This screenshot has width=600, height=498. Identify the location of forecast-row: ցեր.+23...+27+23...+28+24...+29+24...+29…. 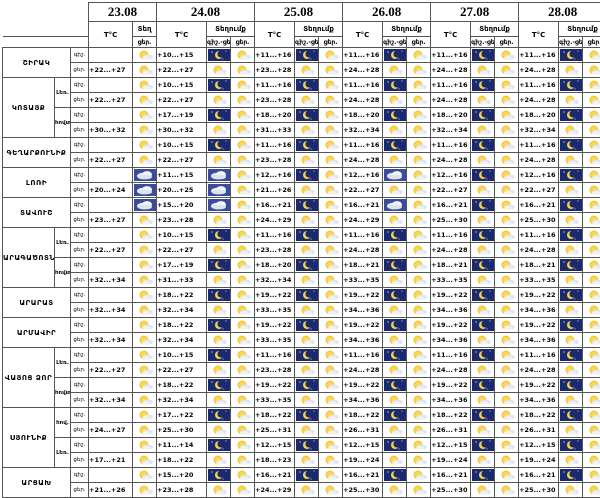
(301, 220).